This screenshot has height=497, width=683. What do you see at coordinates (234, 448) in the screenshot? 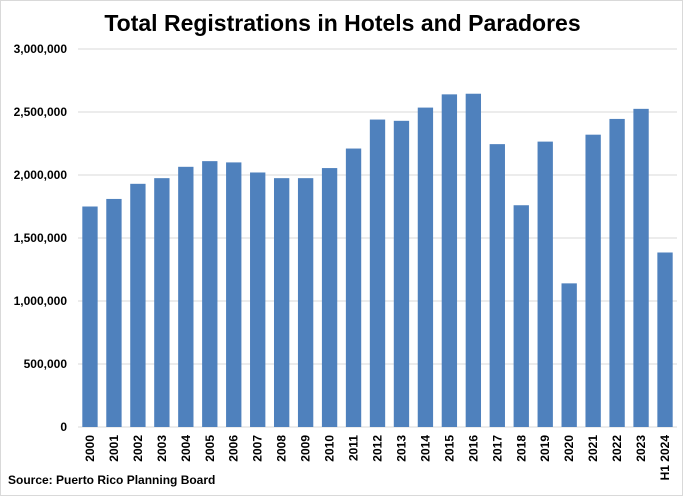
I see `x-tick-label: 2006` at bounding box center [234, 448].